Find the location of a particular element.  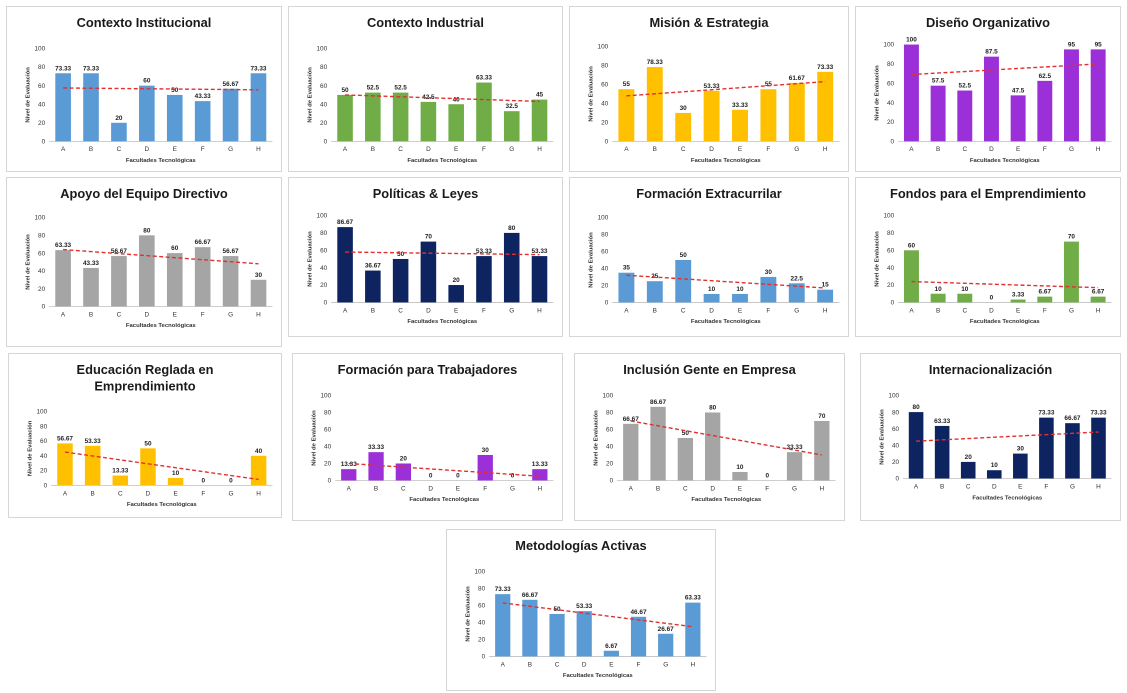

x-axis-label: Facultades Tecnológicas is located at coordinates (726, 161).